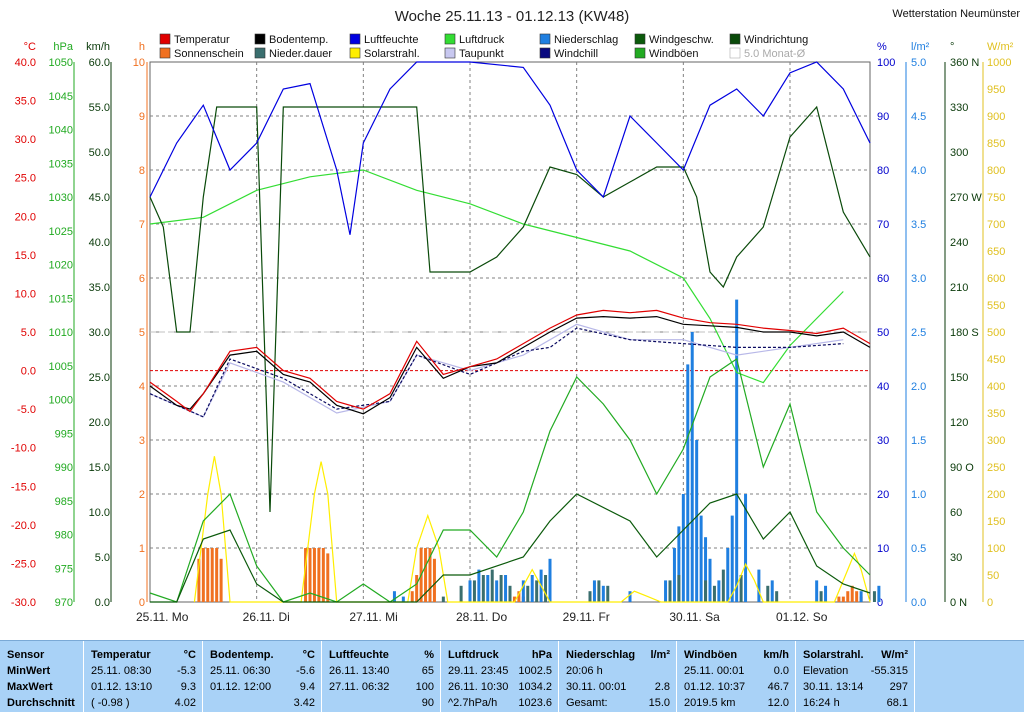 This screenshot has height=713, width=1024. What do you see at coordinates (99, 153) in the screenshot?
I see `axis-tick-wind: 50.0` at bounding box center [99, 153].